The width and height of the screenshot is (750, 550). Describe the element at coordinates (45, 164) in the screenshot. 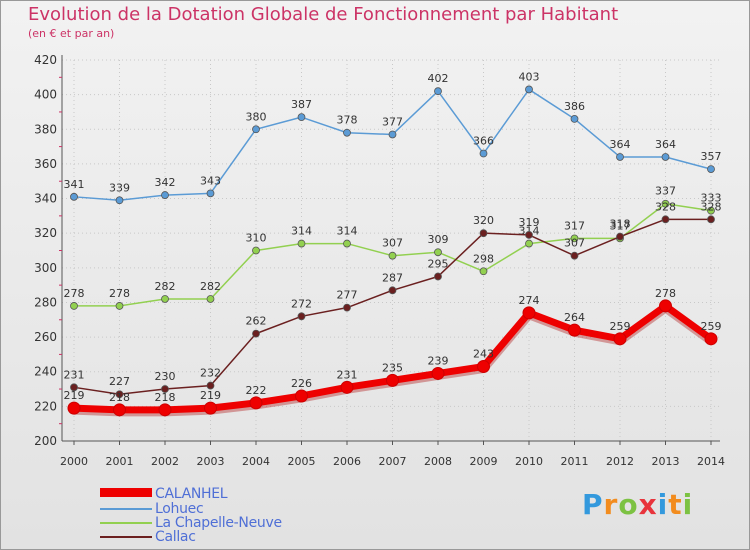

I see `y-tick-label: 360` at that location.